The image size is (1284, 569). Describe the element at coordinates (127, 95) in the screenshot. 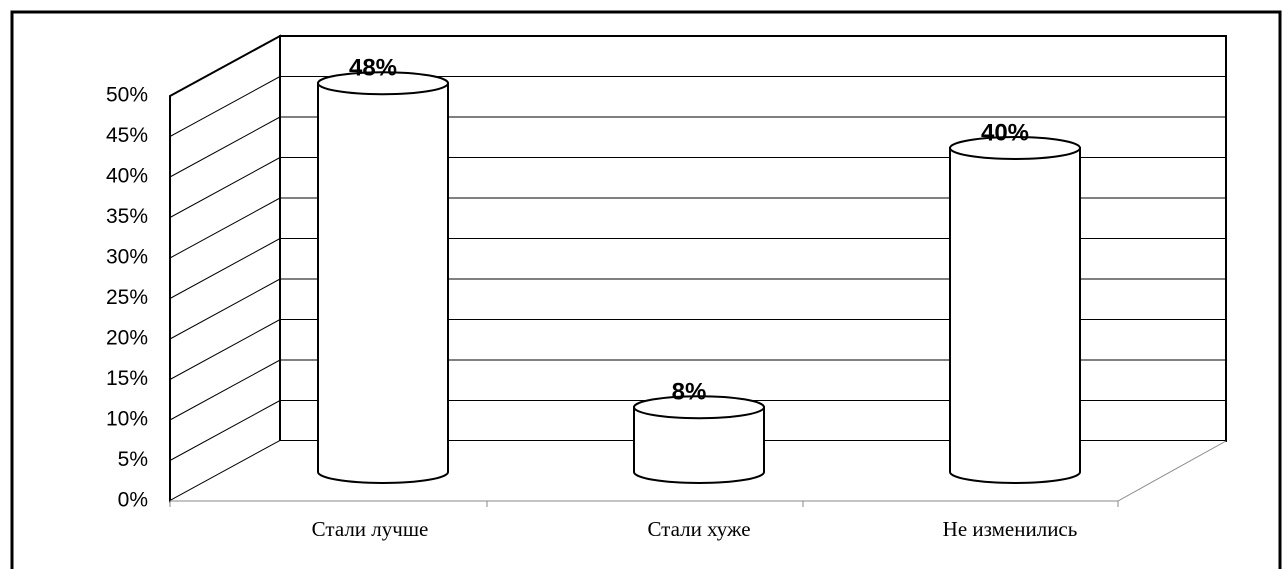

I see `y-tick-label: 50%` at that location.